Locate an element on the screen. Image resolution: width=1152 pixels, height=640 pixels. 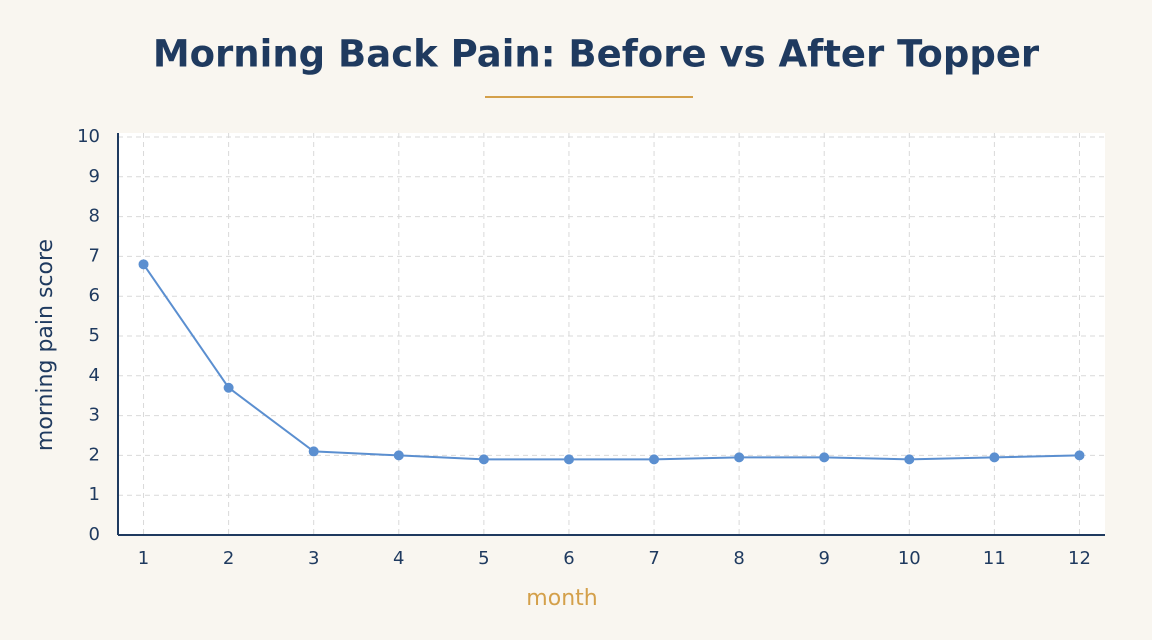
y-tick-label: 4 is located at coordinates (94, 375).